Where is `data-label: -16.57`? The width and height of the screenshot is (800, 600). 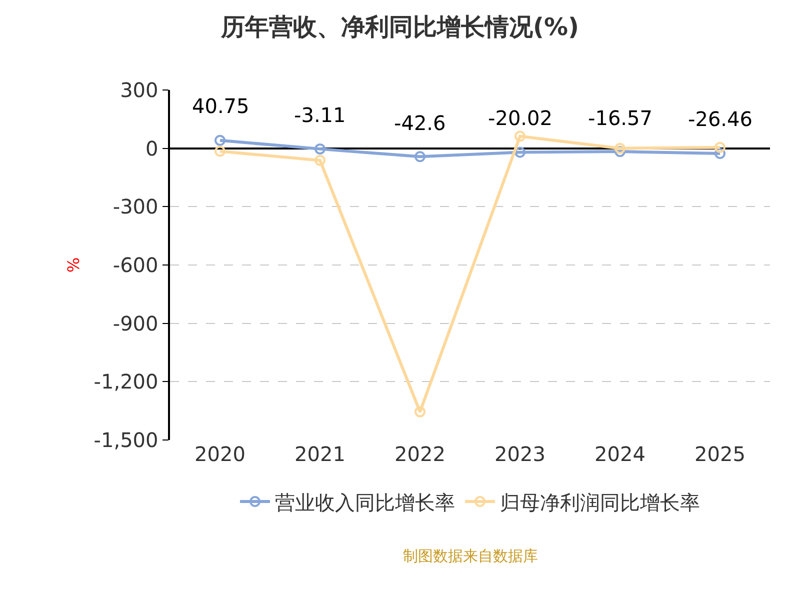
data-label: -16.57 is located at coordinates (620, 118).